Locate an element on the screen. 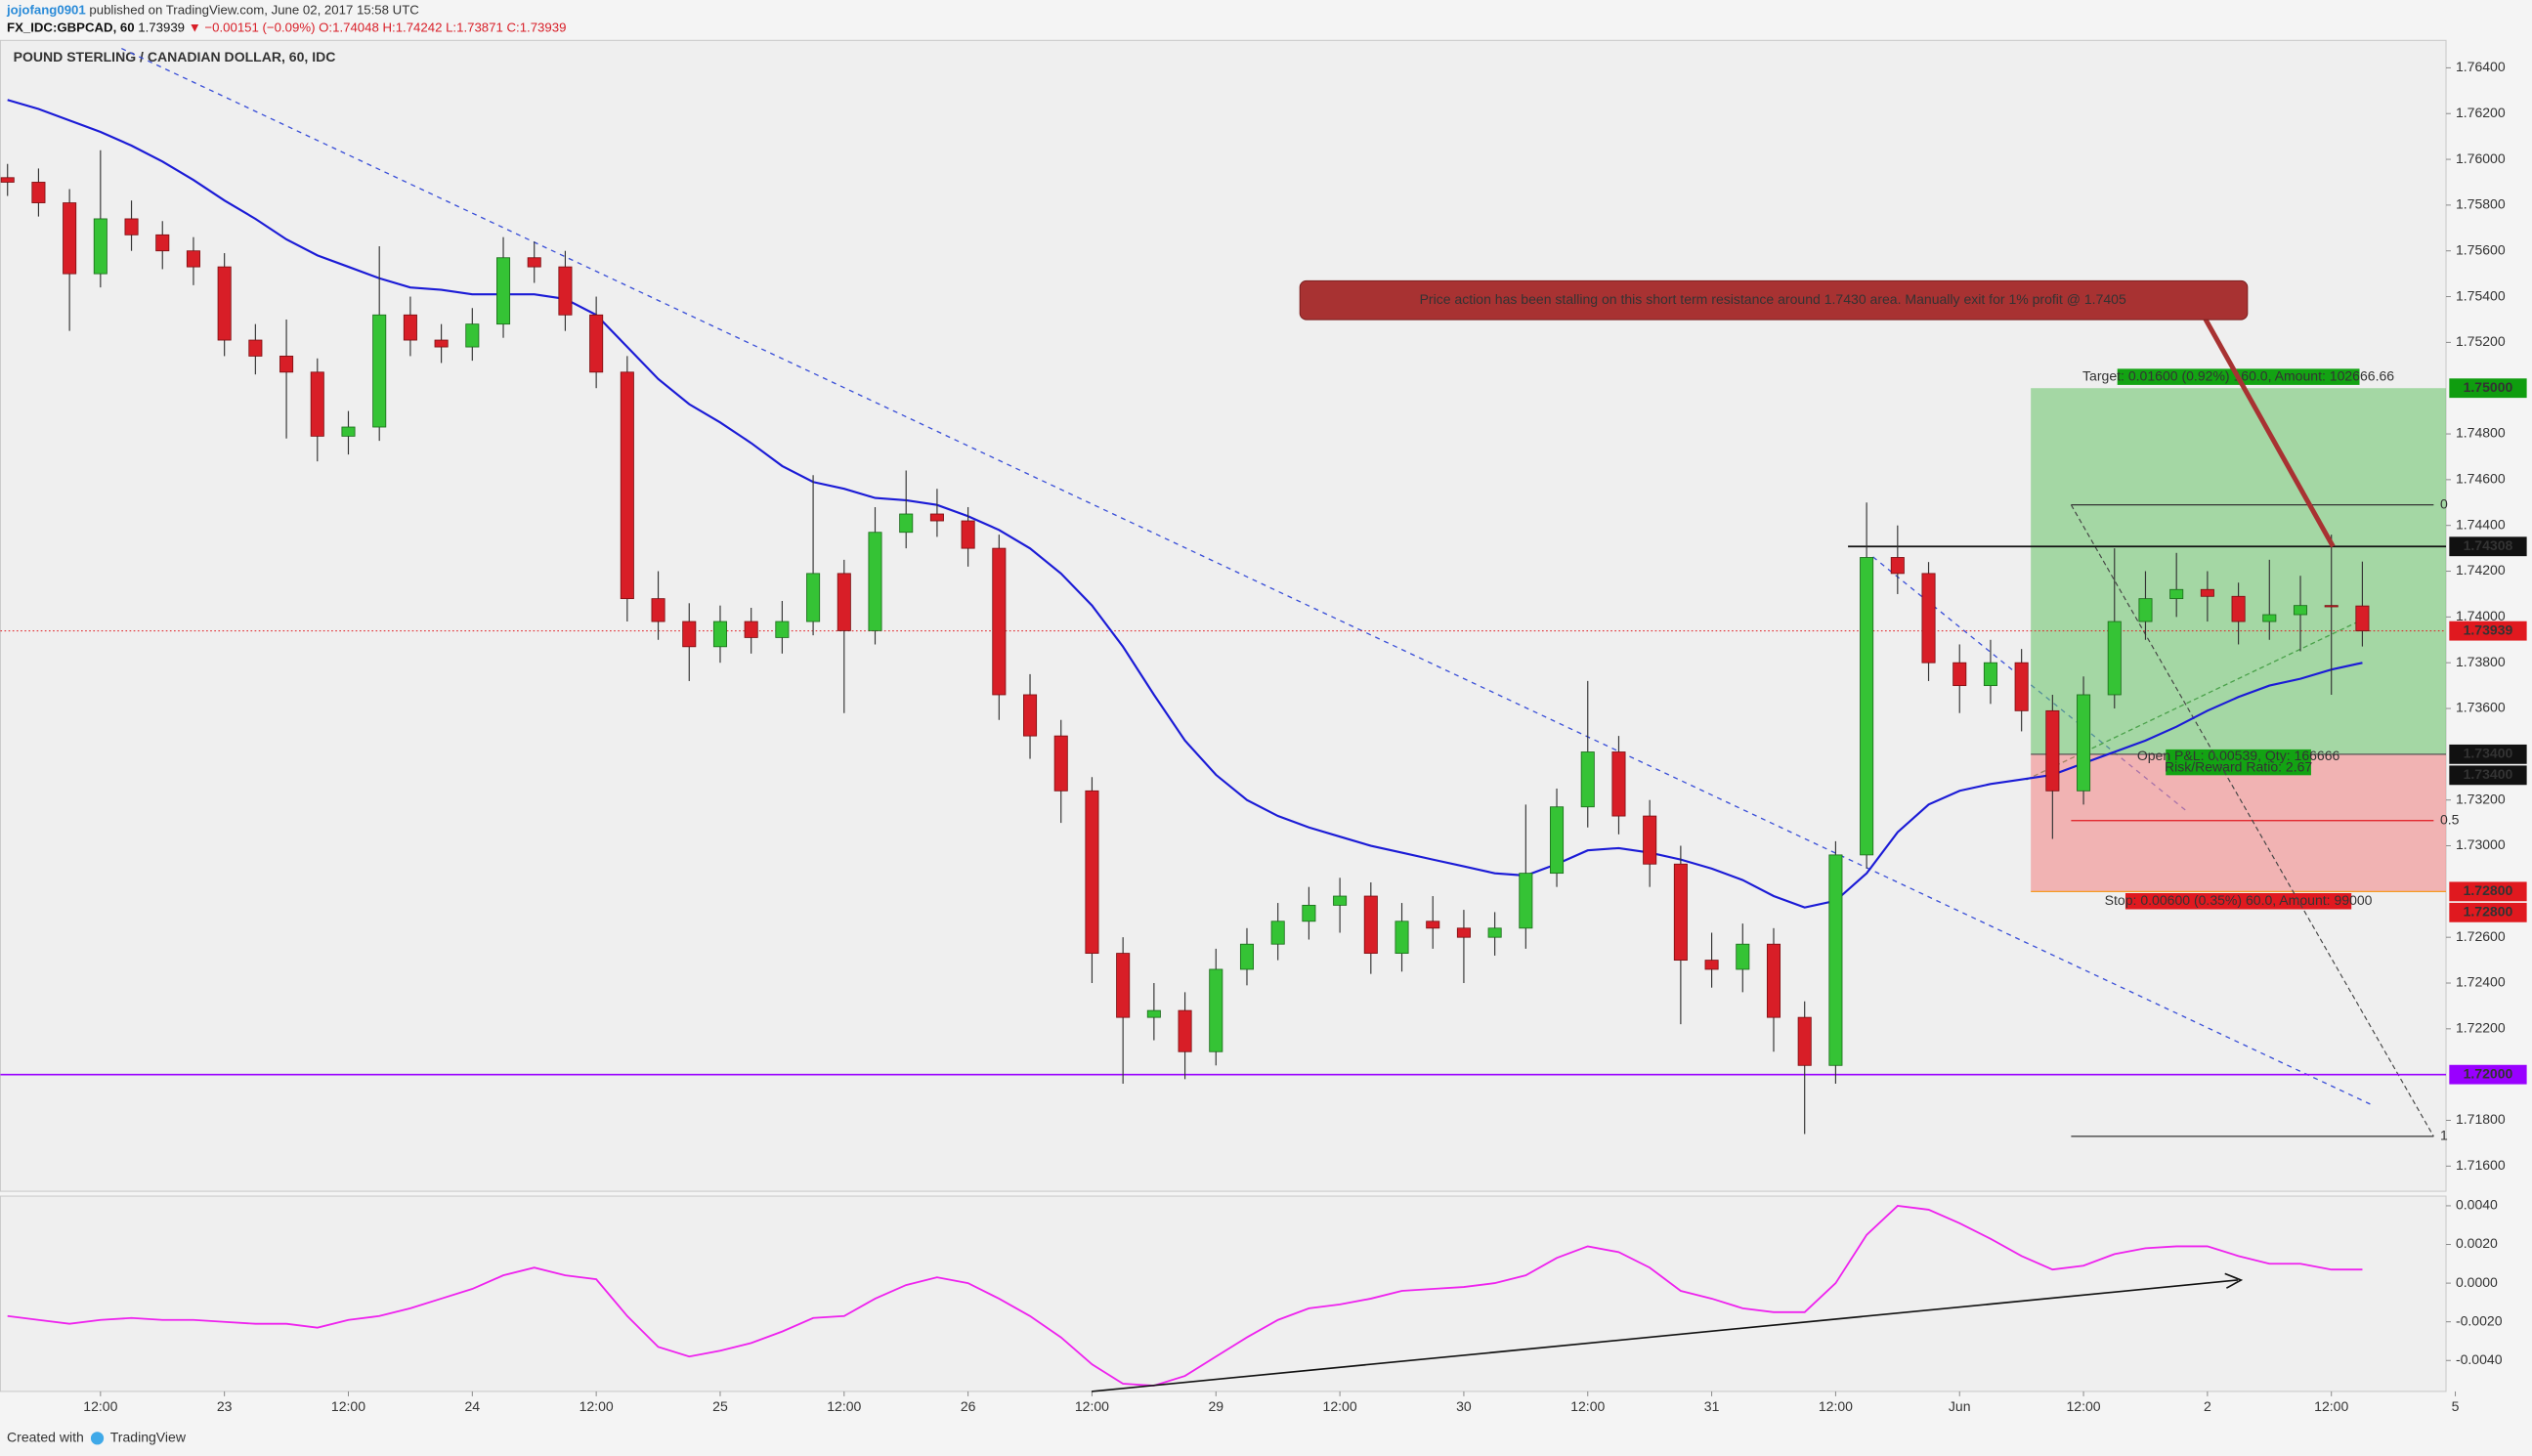 This screenshot has width=2532, height=1456. x-tick-label: 26 is located at coordinates (968, 1406).